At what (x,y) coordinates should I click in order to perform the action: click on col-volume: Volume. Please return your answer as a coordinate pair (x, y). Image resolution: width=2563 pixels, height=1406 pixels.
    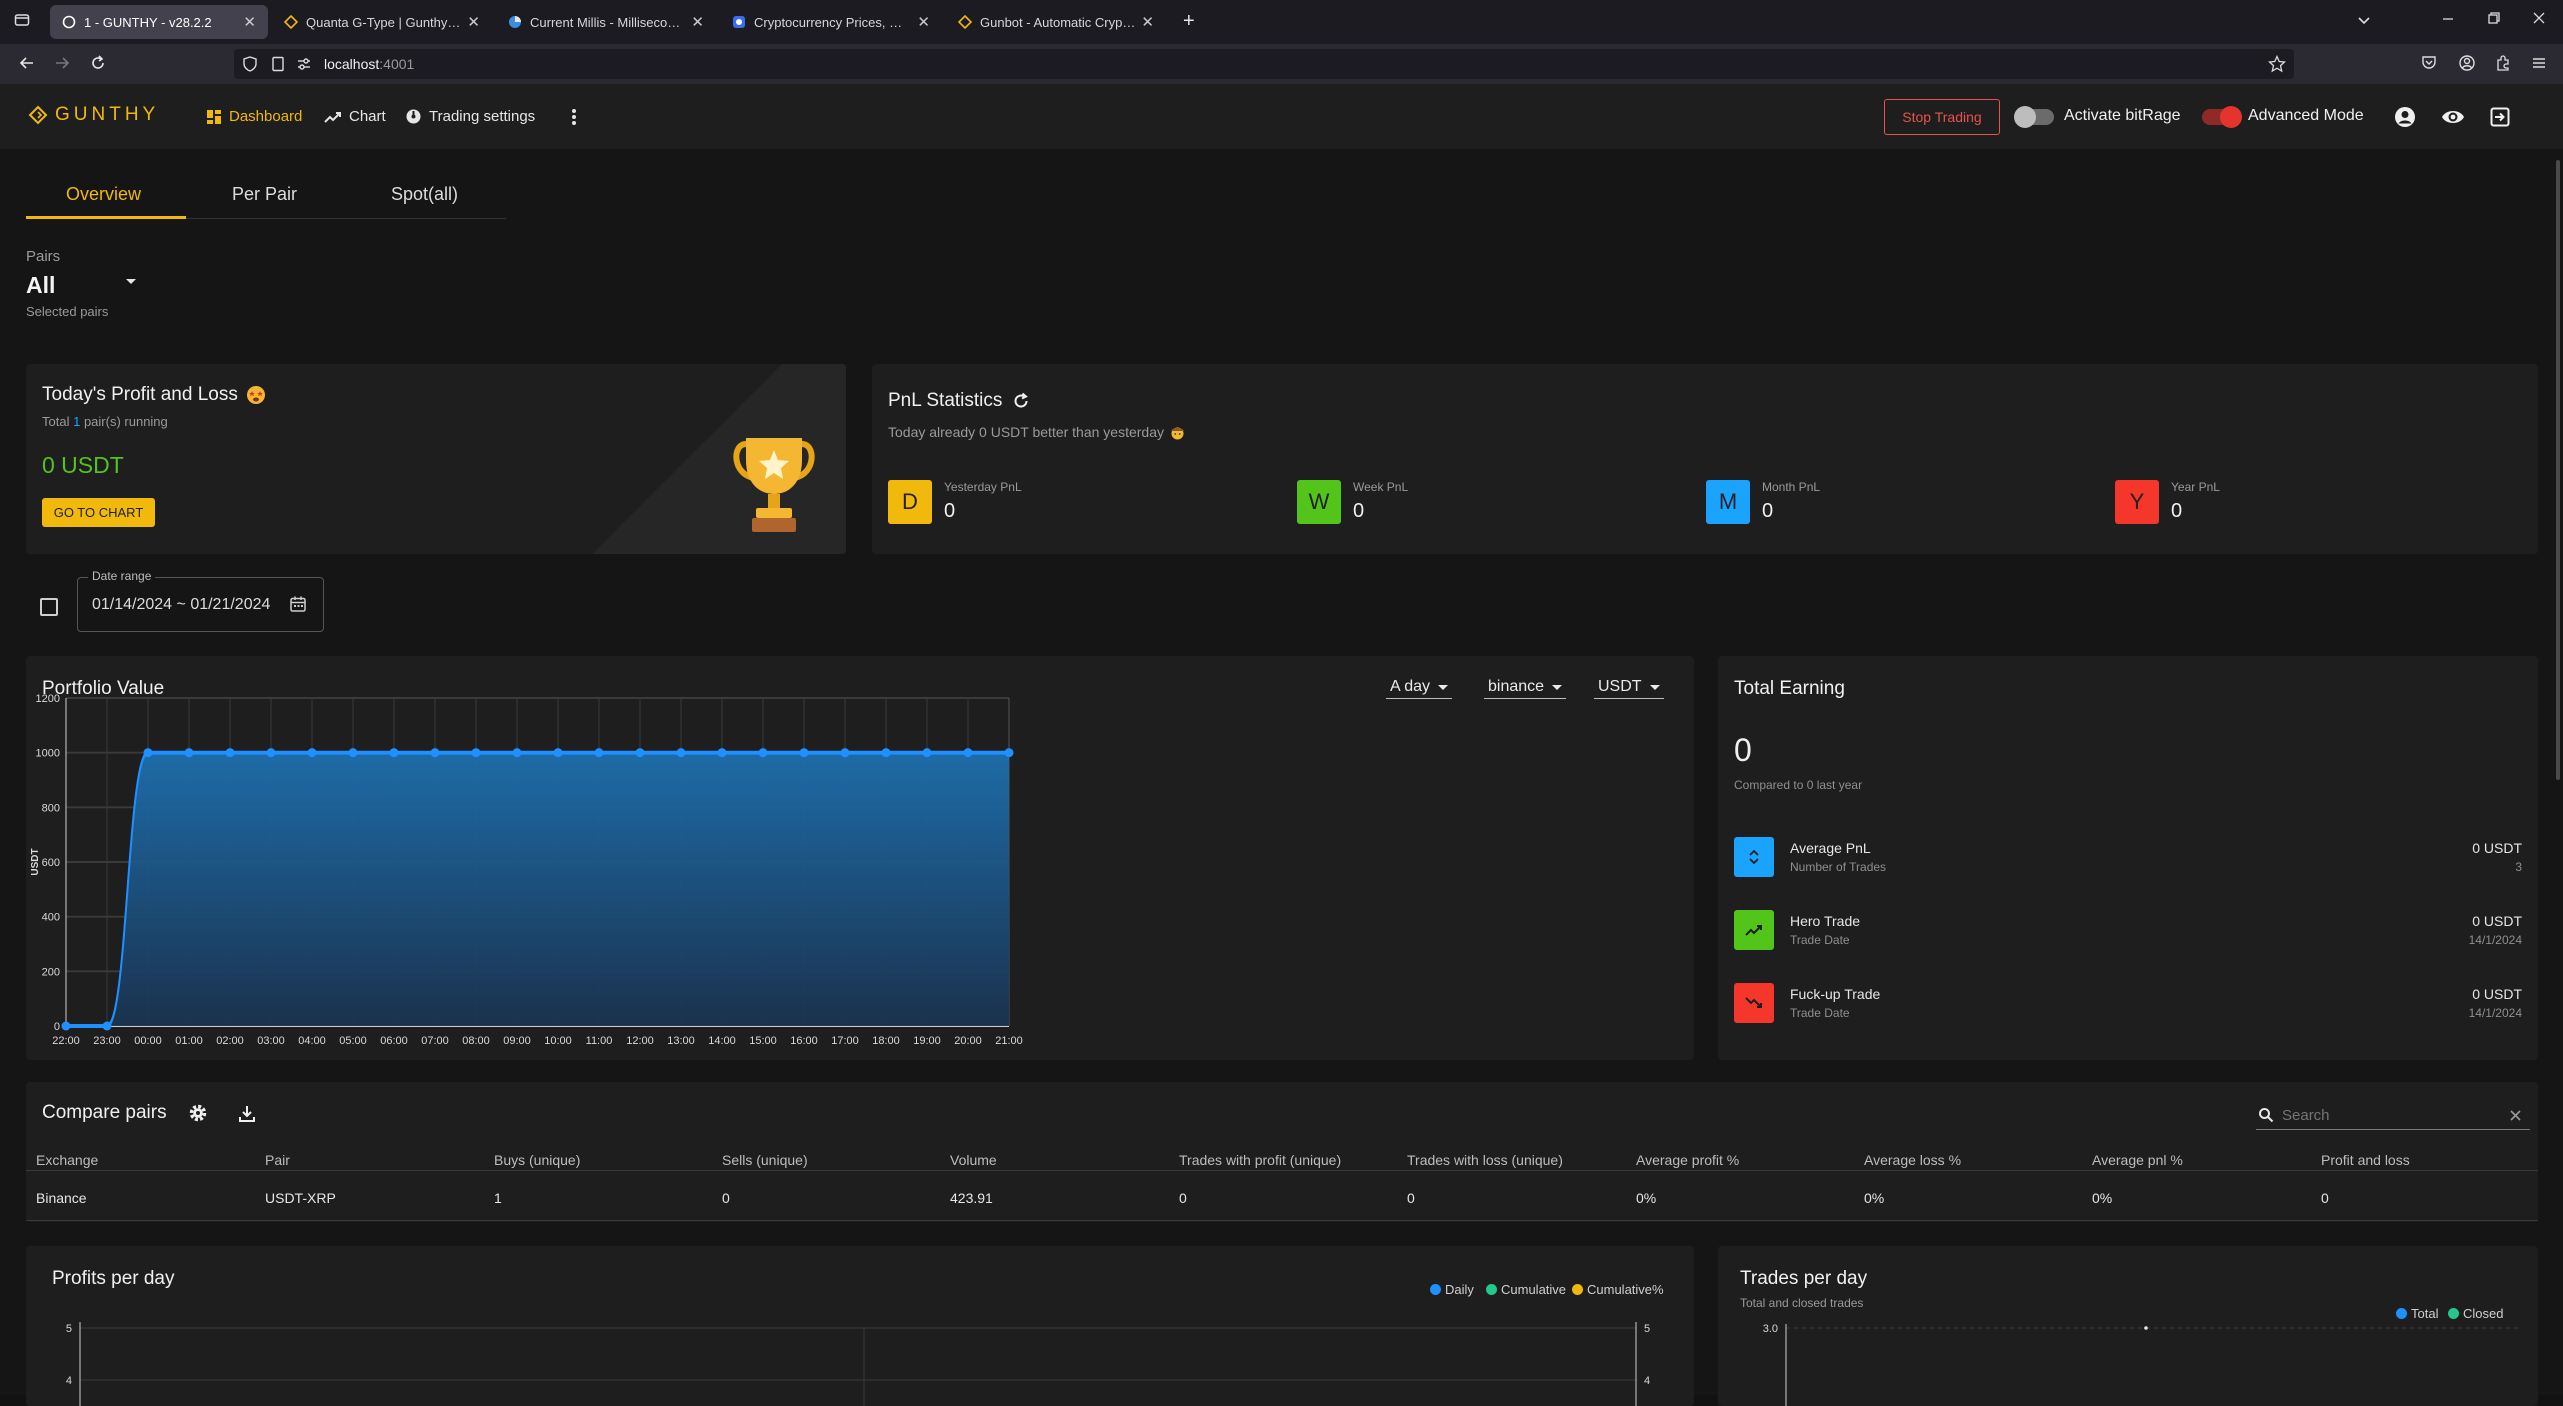
    Looking at the image, I should click on (973, 1160).